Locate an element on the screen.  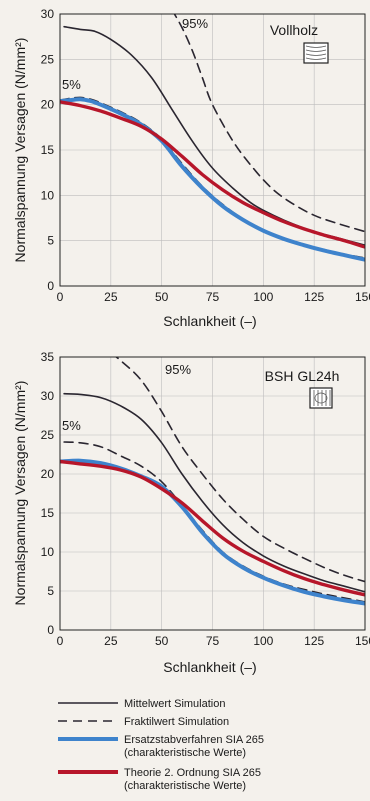
annotation-5-bsh: 5% is located at coordinates (71, 425).